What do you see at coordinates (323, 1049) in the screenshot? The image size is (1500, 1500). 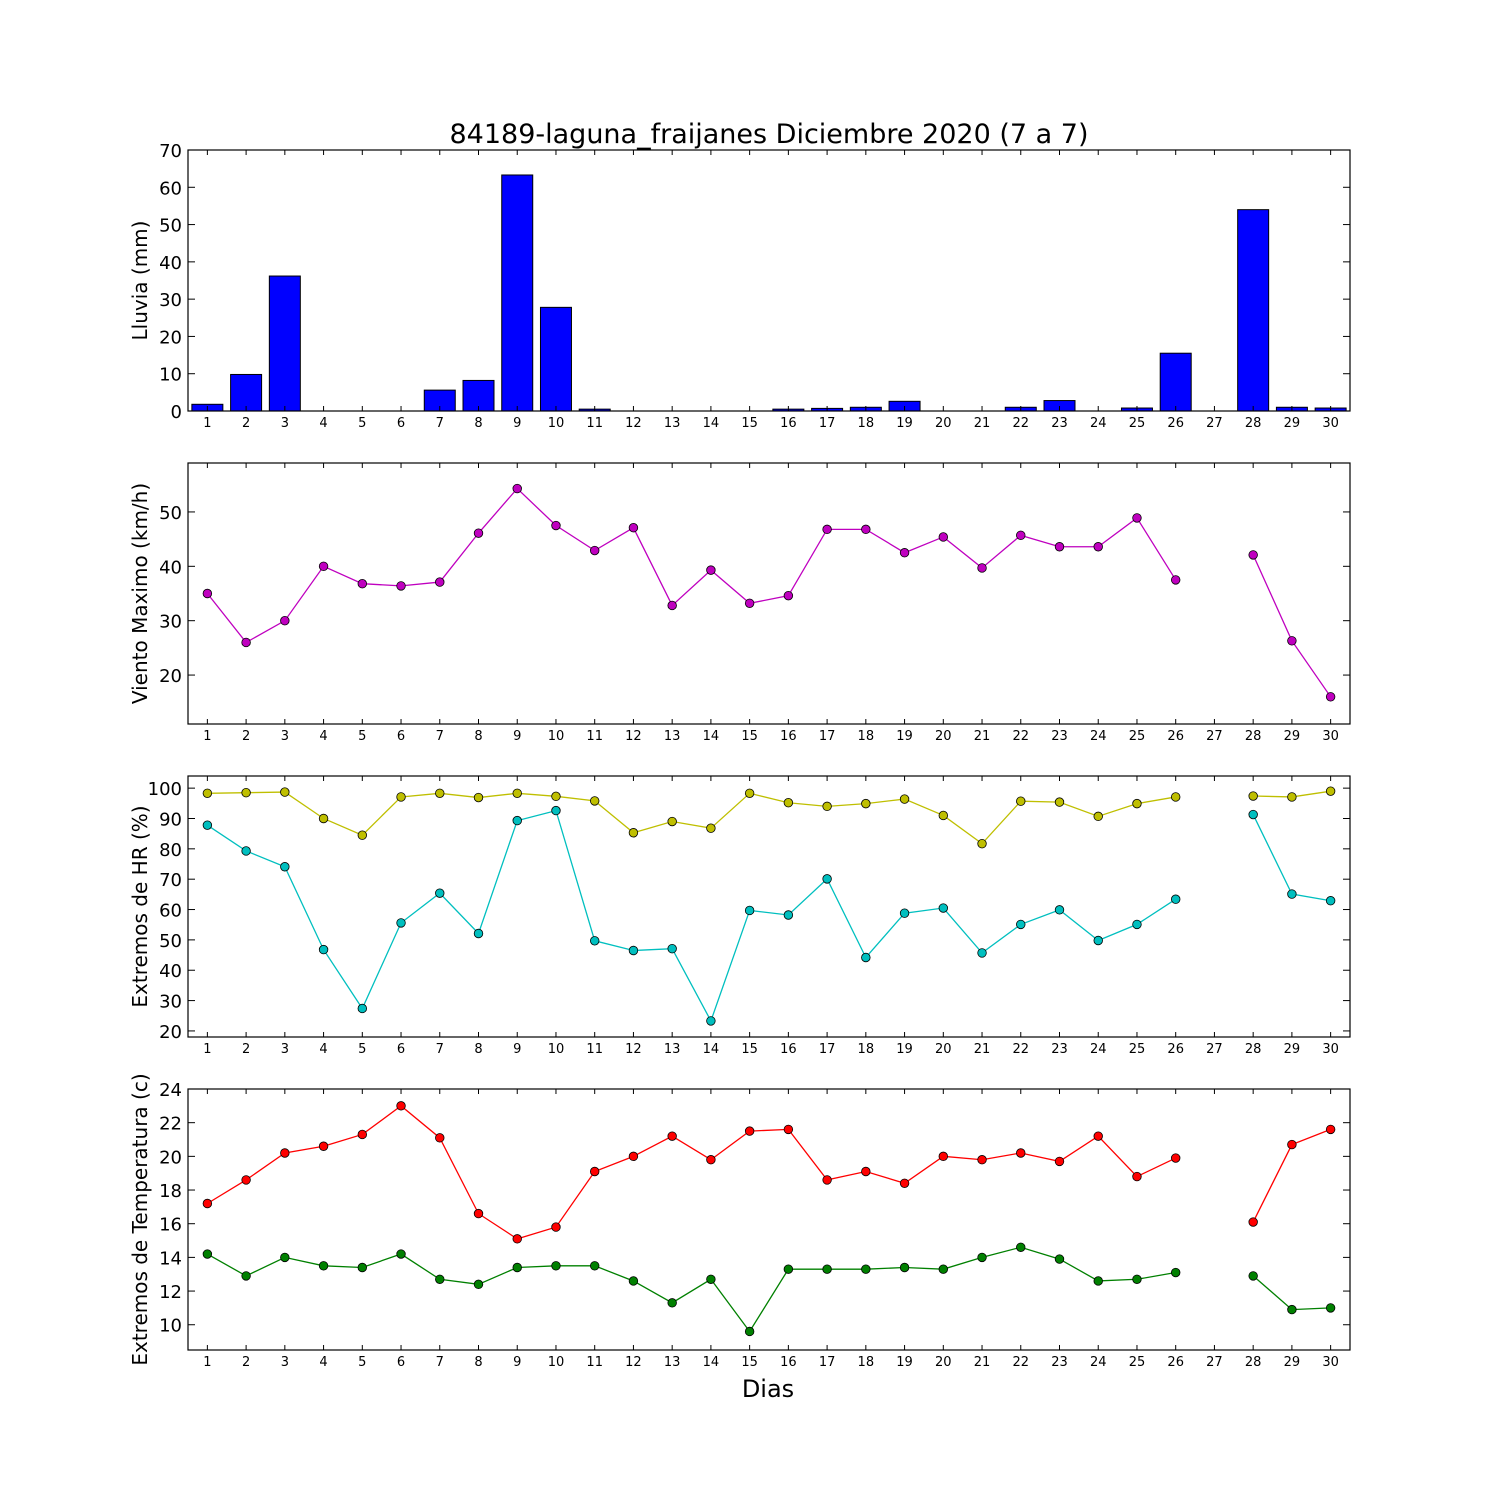 I see `x-tick-label: 4` at bounding box center [323, 1049].